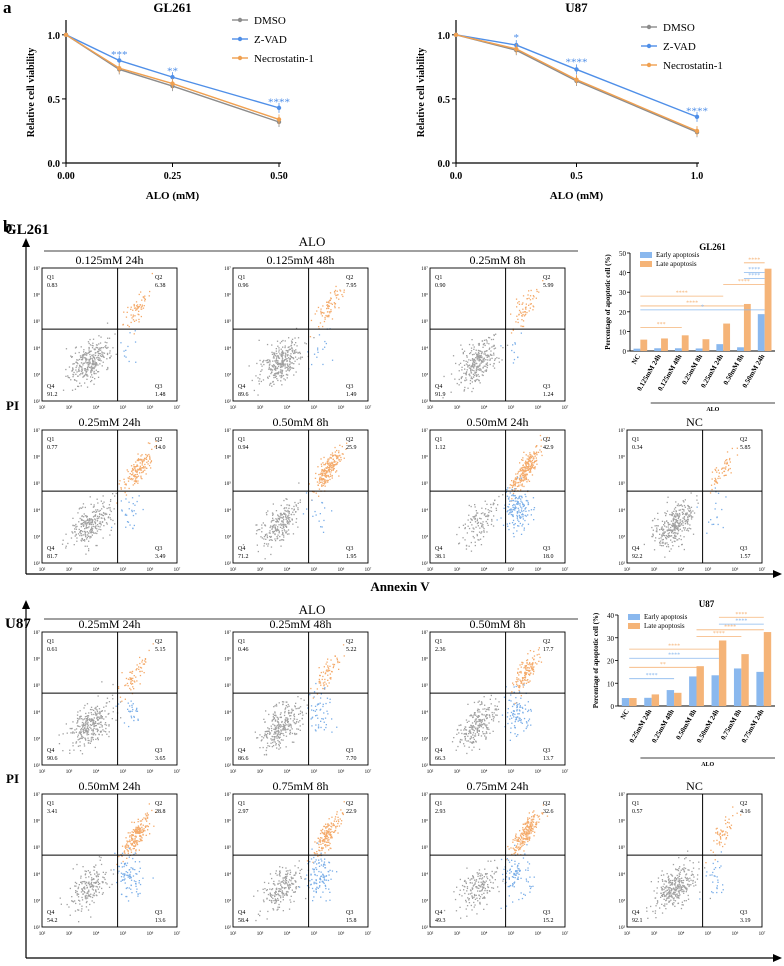  Describe the element at coordinates (457, 772) in the screenshot. I see `x-tick-label: 10³` at that location.